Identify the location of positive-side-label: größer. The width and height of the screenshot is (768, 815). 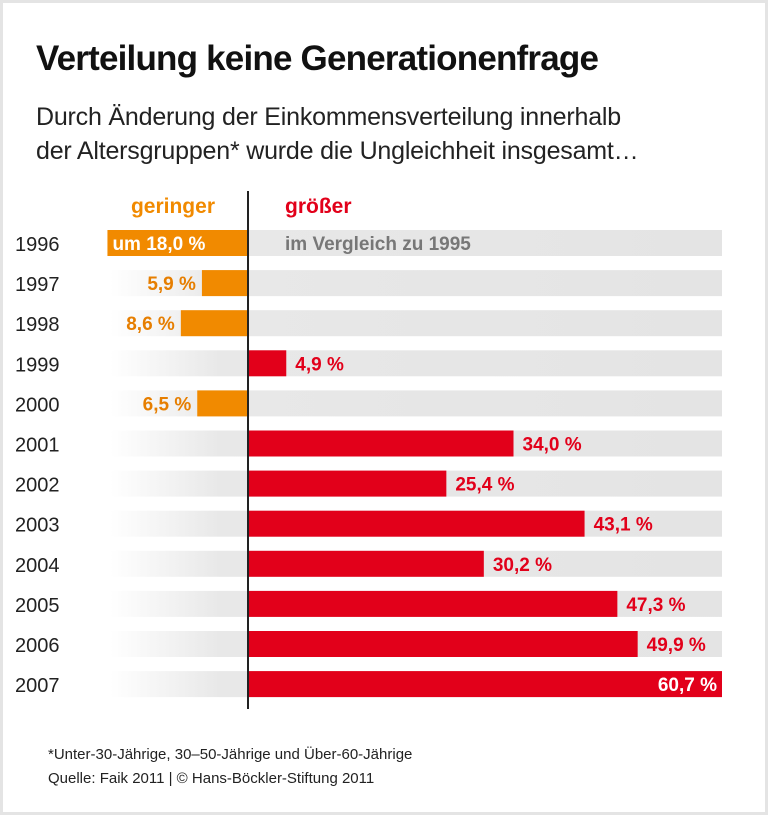
(318, 206).